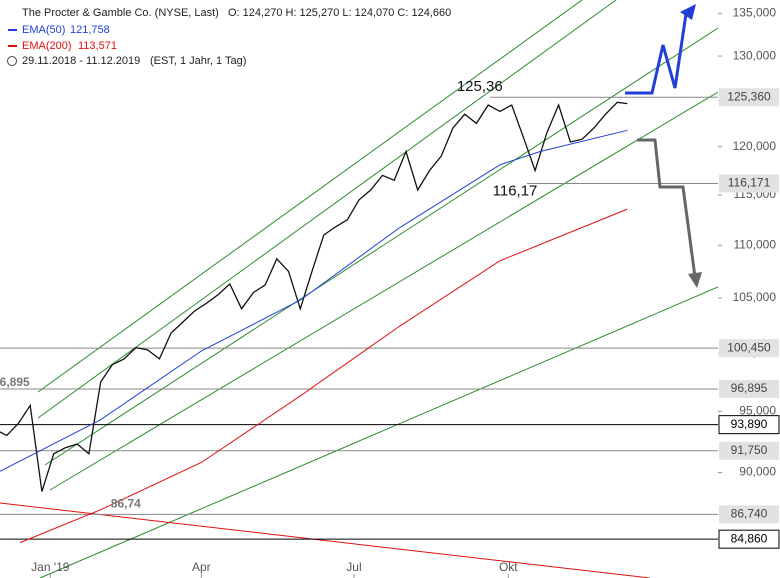 The height and width of the screenshot is (578, 780). I want to click on level-label: 86,740, so click(749, 514).